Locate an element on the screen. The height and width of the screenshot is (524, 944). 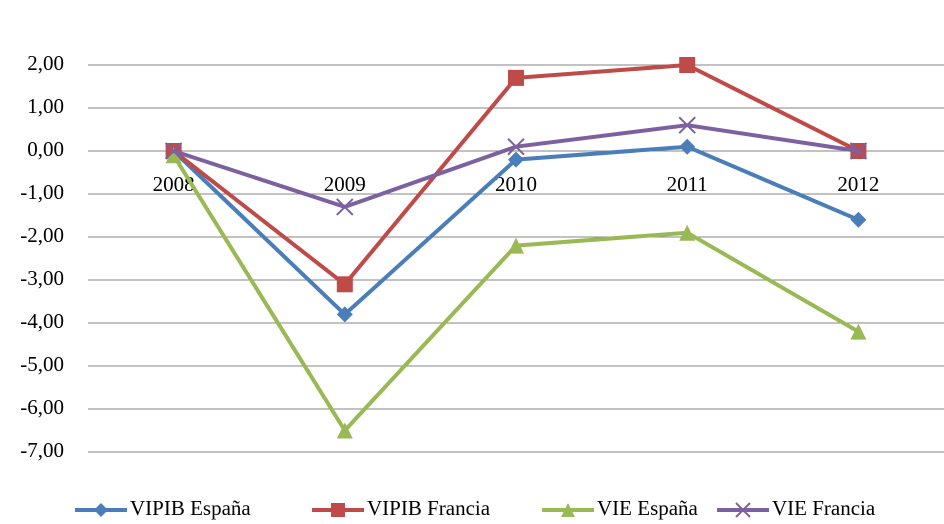
y-tick-label: -7,00 is located at coordinates (42, 450).